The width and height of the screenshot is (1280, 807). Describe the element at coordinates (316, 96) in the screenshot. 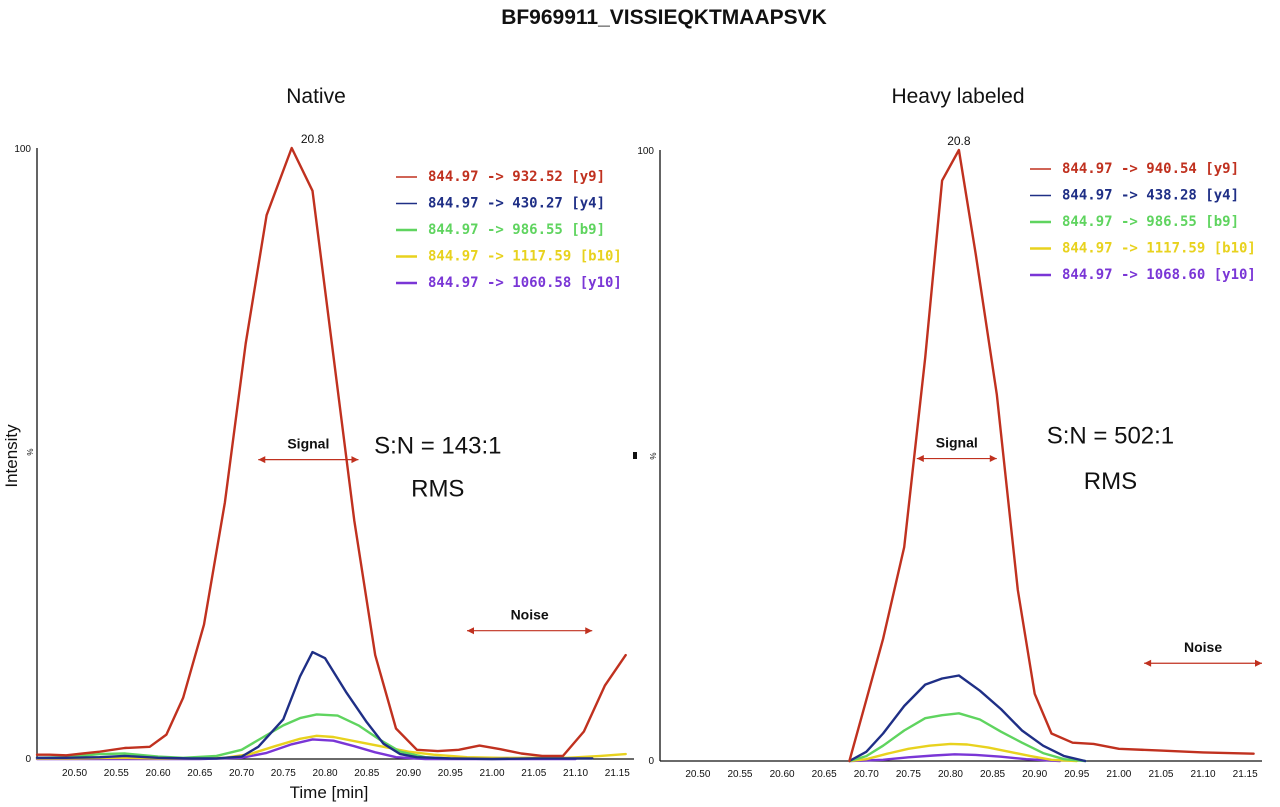

I see `native-chart-title: Native` at that location.